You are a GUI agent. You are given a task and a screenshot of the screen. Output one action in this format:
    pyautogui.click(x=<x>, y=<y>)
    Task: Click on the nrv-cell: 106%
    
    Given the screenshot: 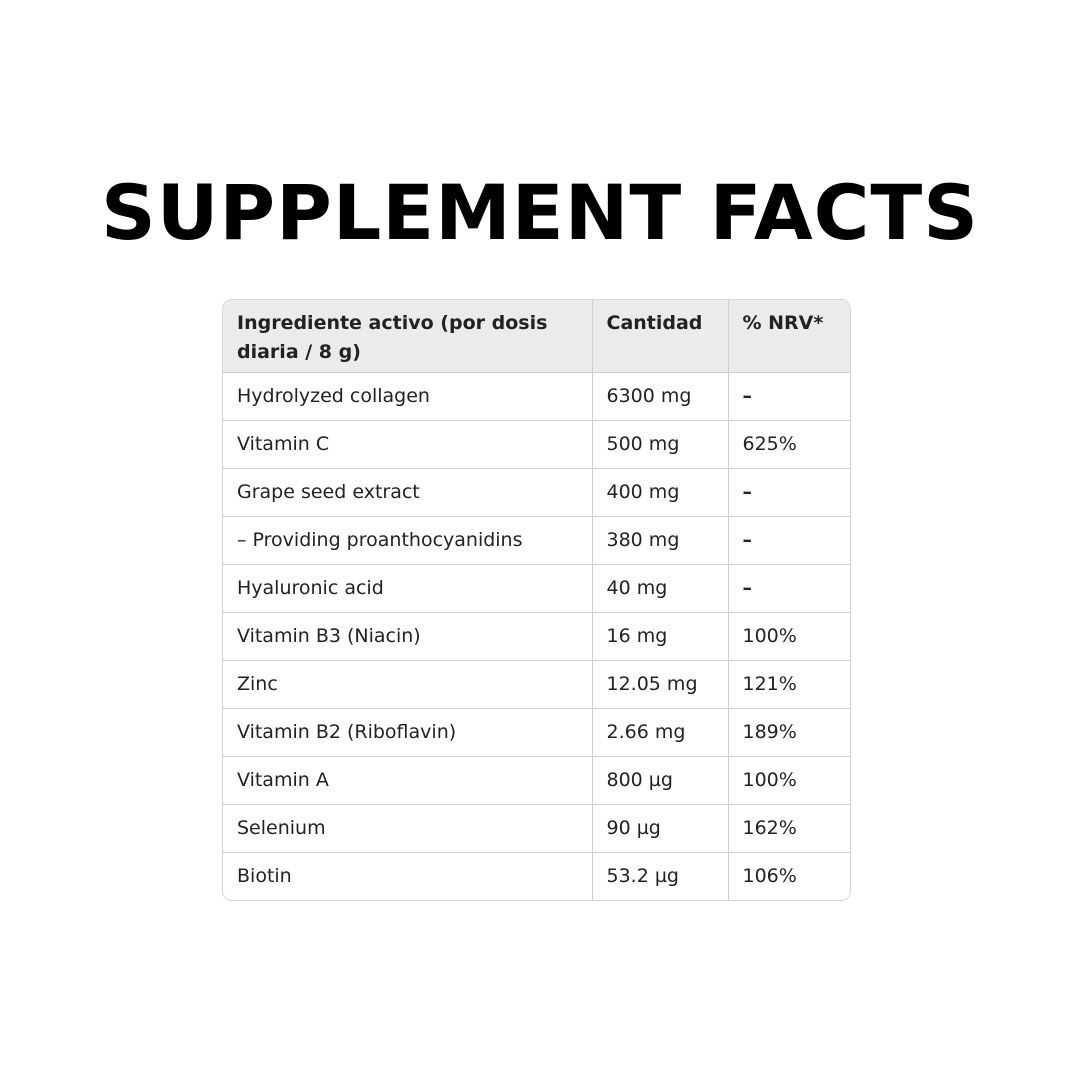 What is the action you would take?
    pyautogui.click(x=769, y=876)
    